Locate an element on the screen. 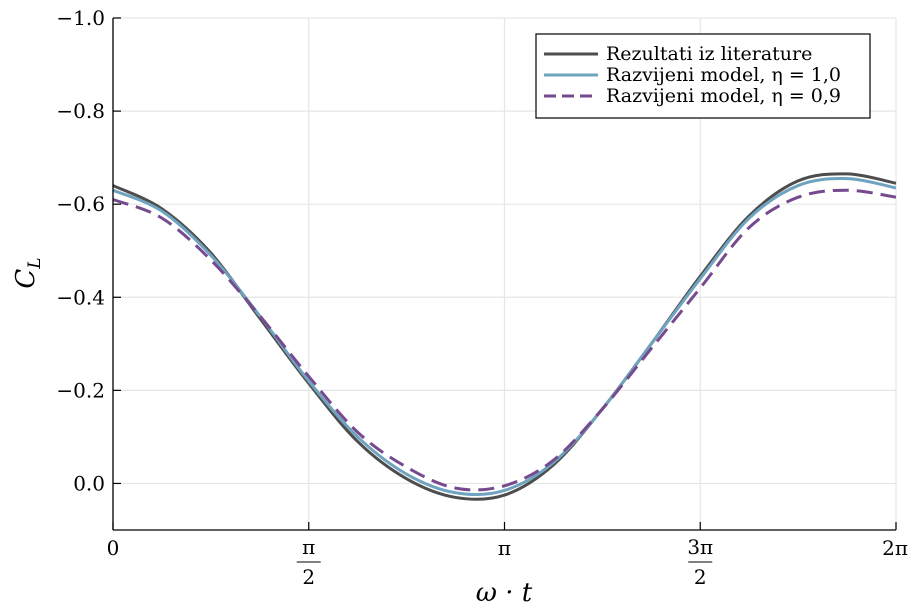  x-tick-label-numerator: π is located at coordinates (308, 547).